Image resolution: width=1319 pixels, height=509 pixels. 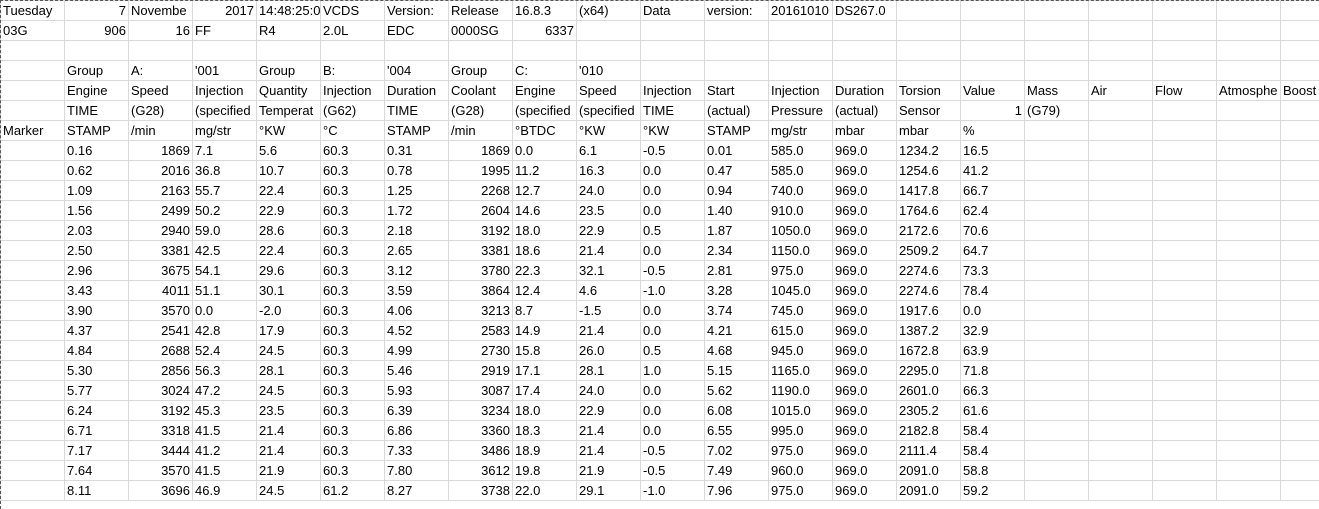 What do you see at coordinates (416, 290) in the screenshot?
I see `cell: 3.59` at bounding box center [416, 290].